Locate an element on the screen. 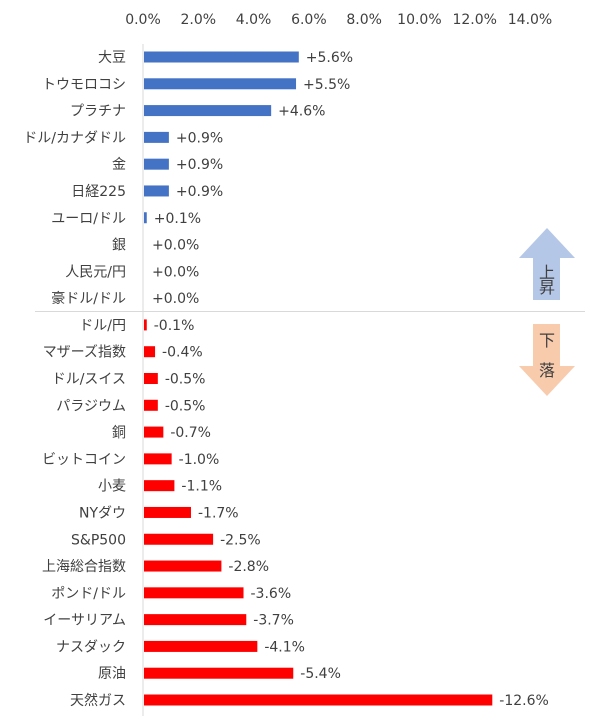 Image resolution: width=600 pixels, height=728 pixels. category-label: ドル/カナダドル is located at coordinates (74, 138).